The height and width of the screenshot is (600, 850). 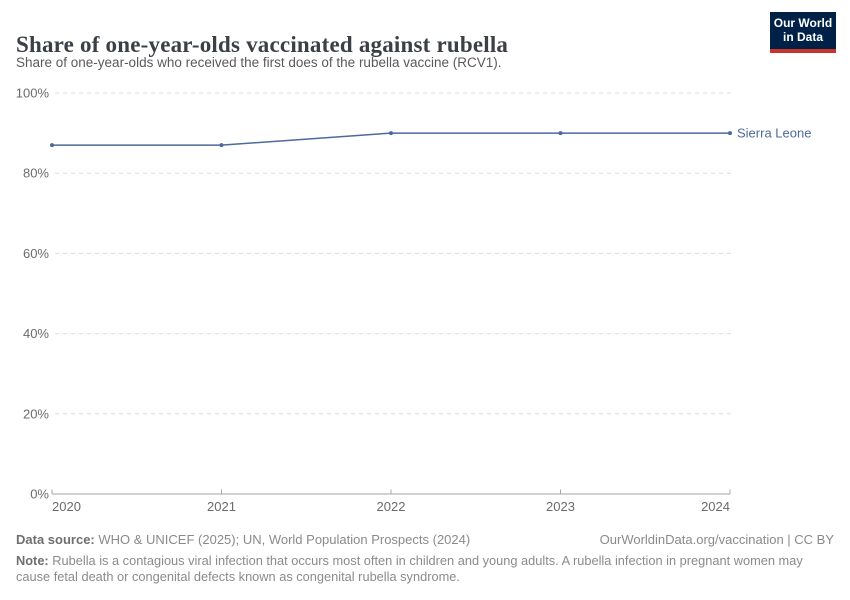 What do you see at coordinates (66, 506) in the screenshot?
I see `x-tick-label: 2020` at bounding box center [66, 506].